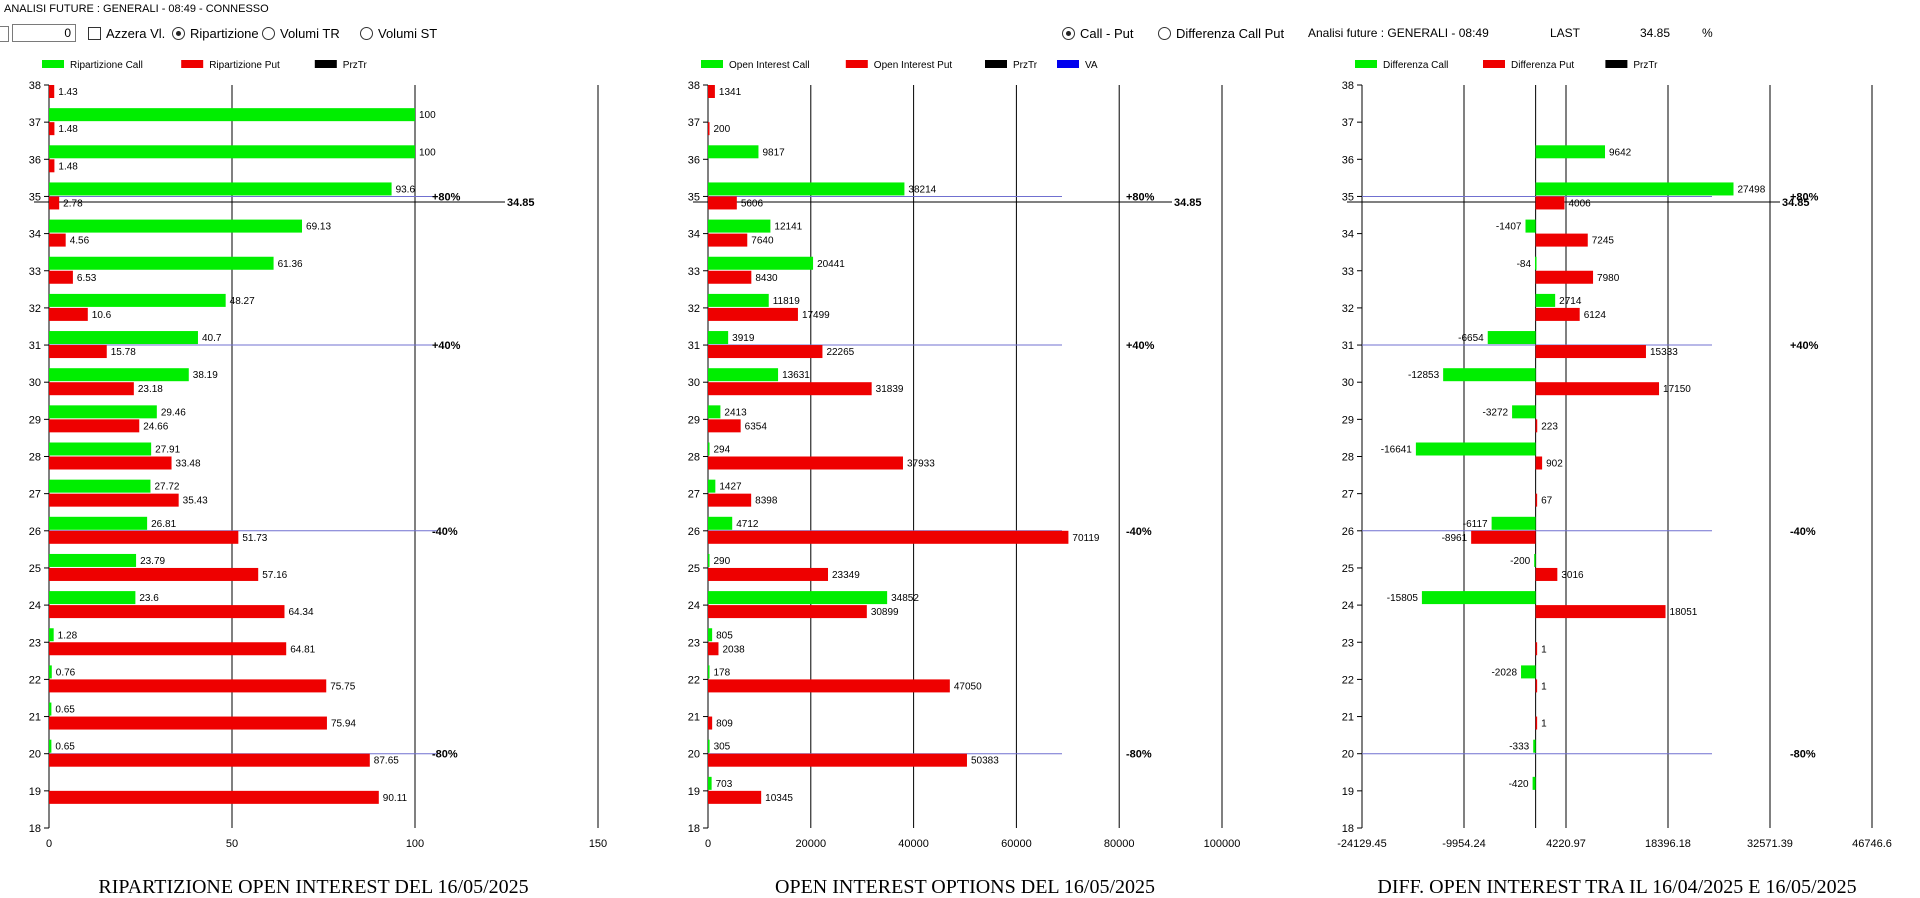  I want to click on bar-value-label: -333, so click(1519, 747).